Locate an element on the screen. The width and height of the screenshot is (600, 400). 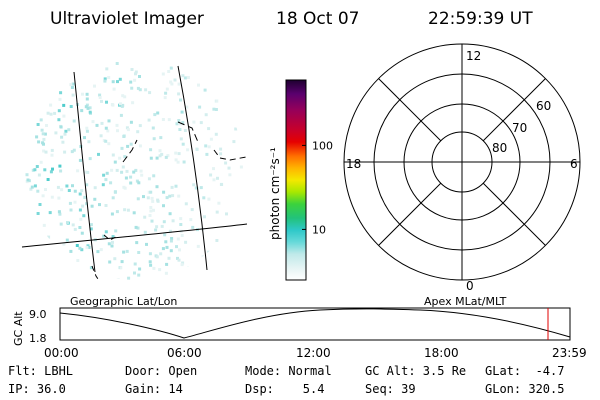
latitude-line is located at coordinates (134, 235).